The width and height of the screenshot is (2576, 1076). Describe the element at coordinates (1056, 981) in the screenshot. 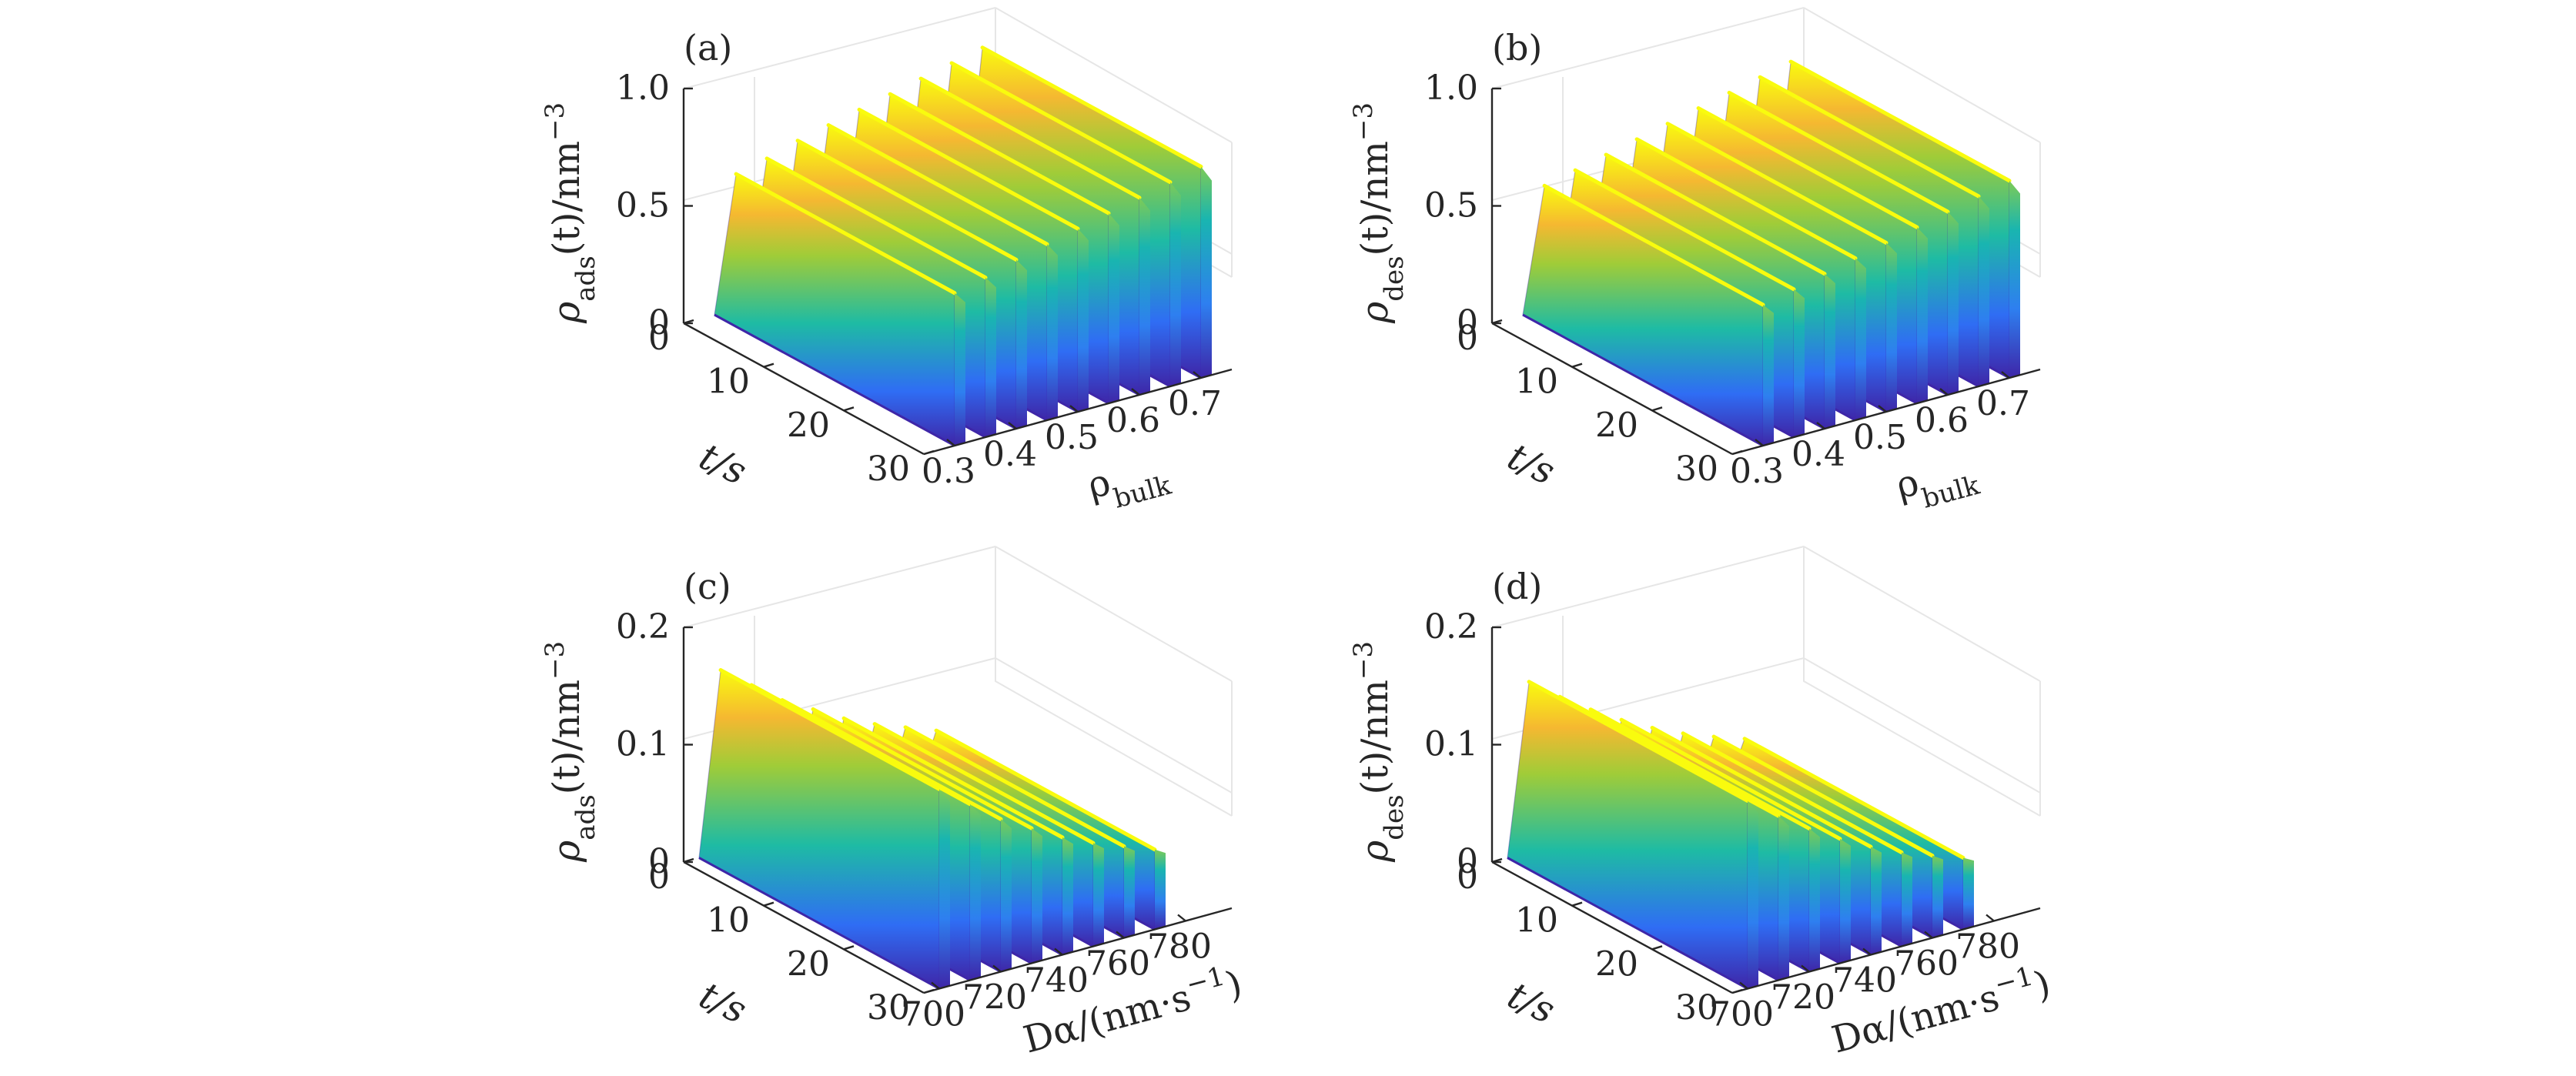

I see `x-tick-label: 740` at that location.